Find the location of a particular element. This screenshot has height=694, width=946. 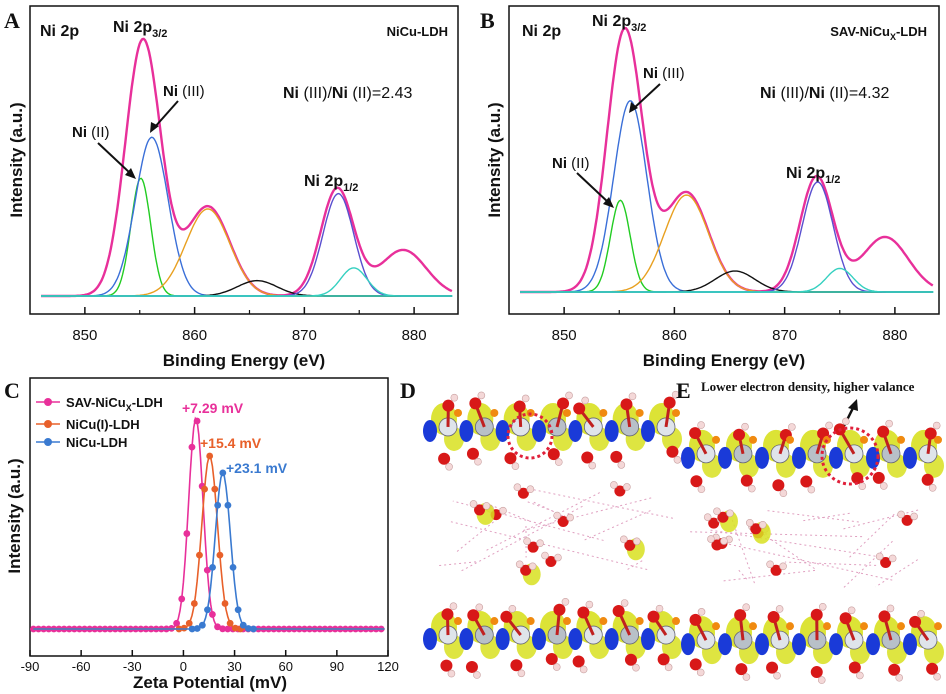

panel-d-structure-render is located at coordinates (552, 534).